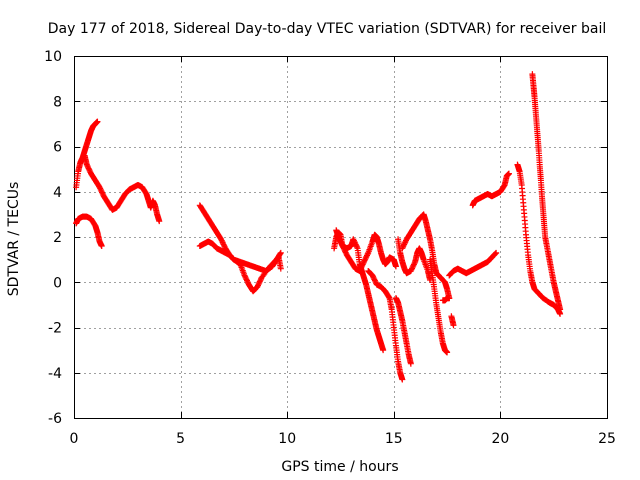  What do you see at coordinates (57, 148) in the screenshot?
I see `y-tick-label: 6` at bounding box center [57, 148].